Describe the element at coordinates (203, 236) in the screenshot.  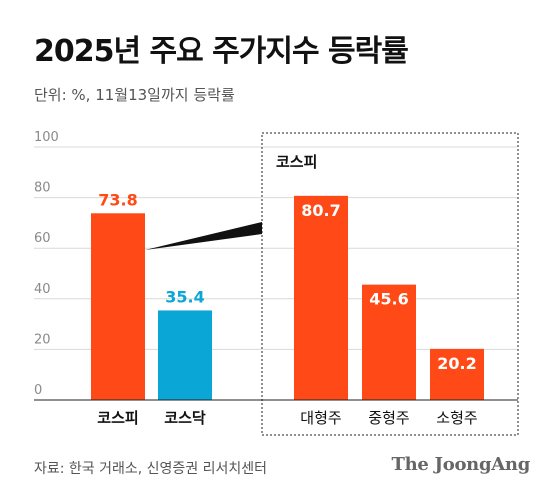
I see `callout-connector` at that location.